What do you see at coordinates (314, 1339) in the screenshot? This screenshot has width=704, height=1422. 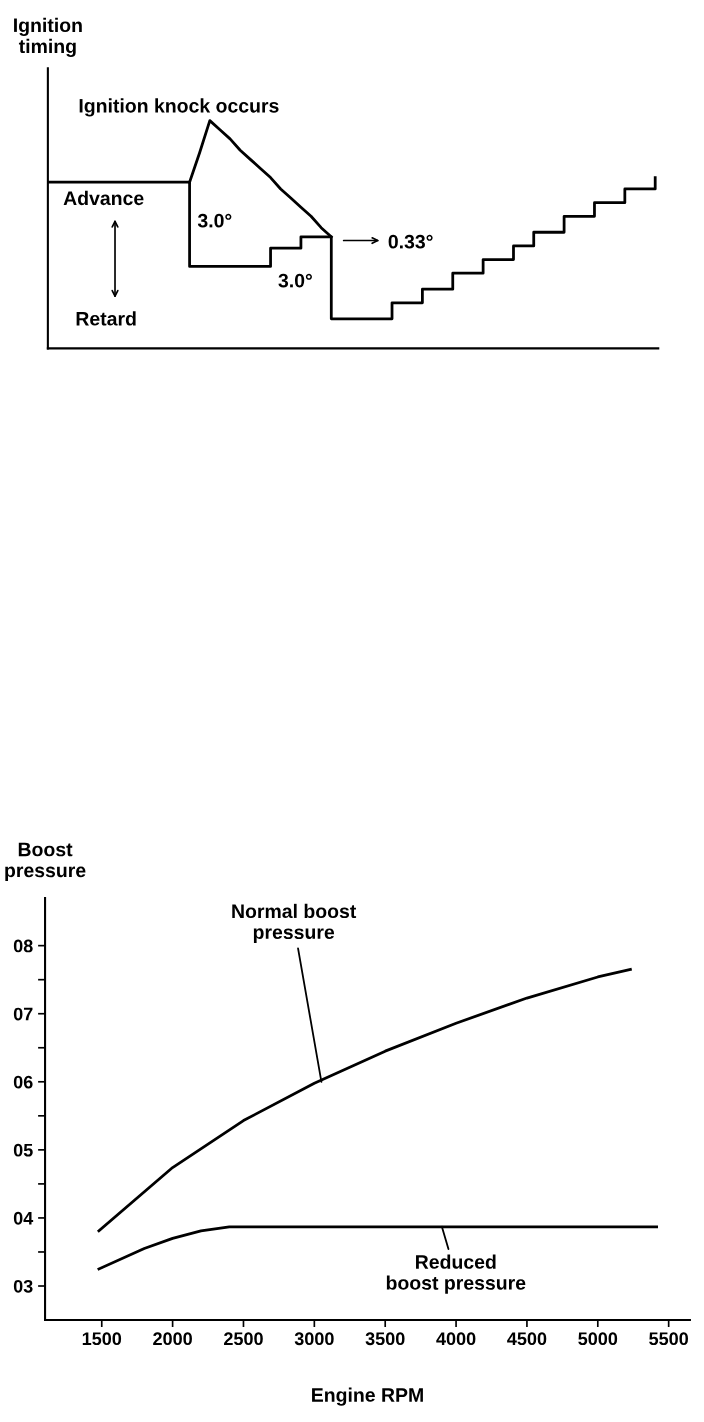 I see `x-tick-label: 3000` at bounding box center [314, 1339].